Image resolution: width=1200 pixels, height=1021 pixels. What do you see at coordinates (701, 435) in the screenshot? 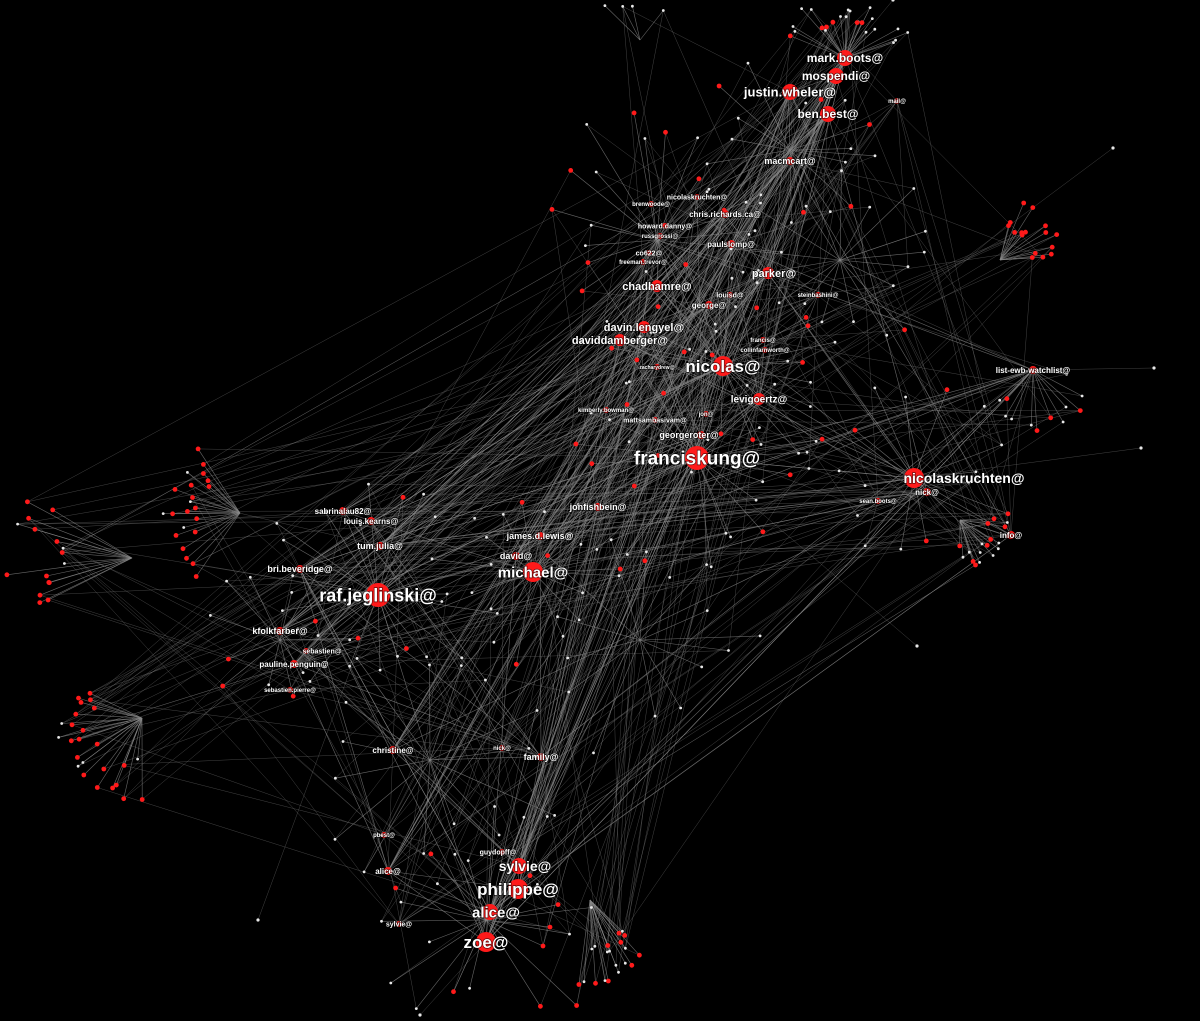
I see `node-georgeroter` at bounding box center [701, 435].